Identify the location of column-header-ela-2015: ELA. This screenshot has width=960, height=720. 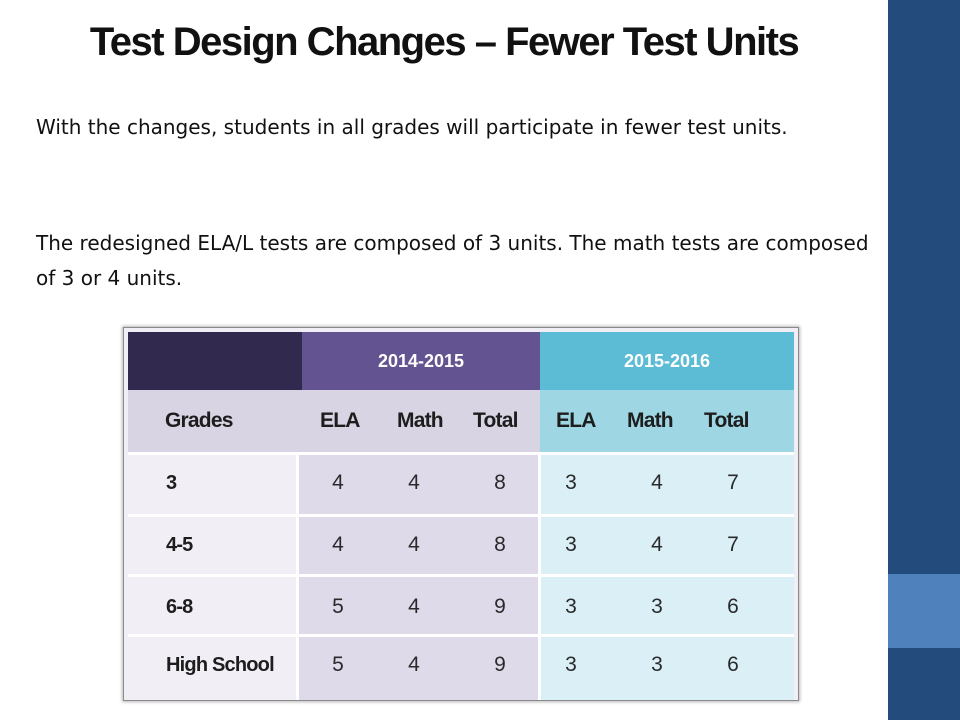
(576, 420).